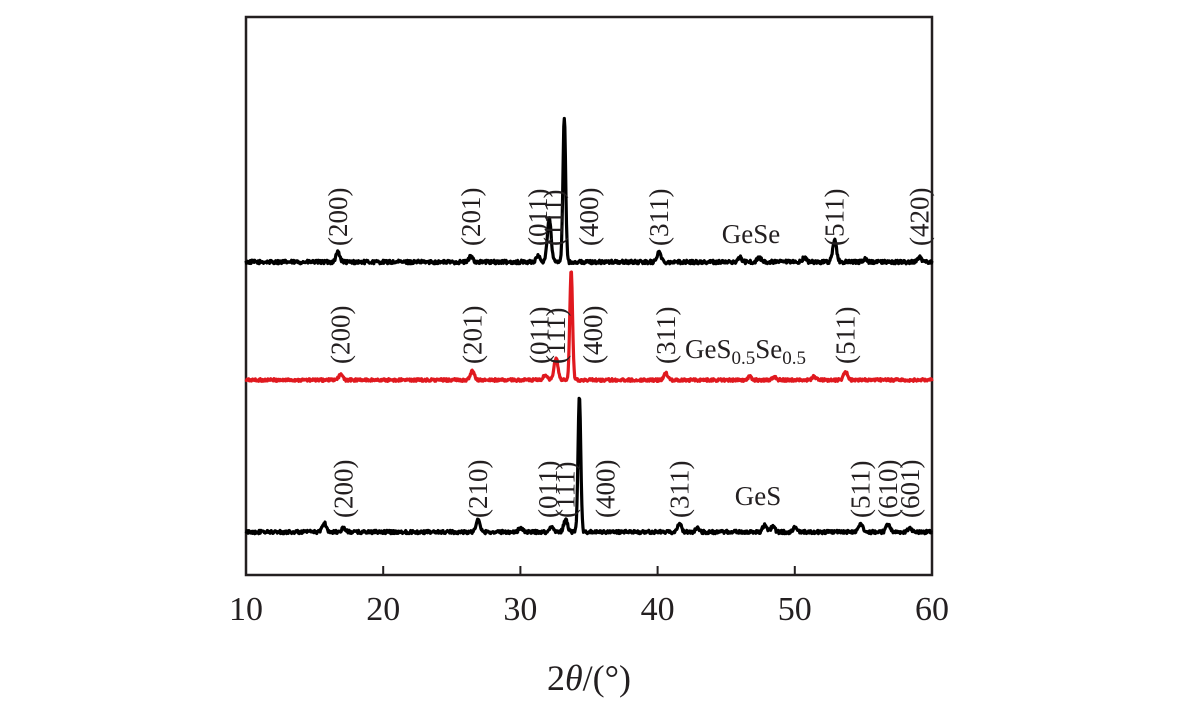 This screenshot has width=1181, height=709. I want to click on peak-index-label: (601), so click(910, 489).